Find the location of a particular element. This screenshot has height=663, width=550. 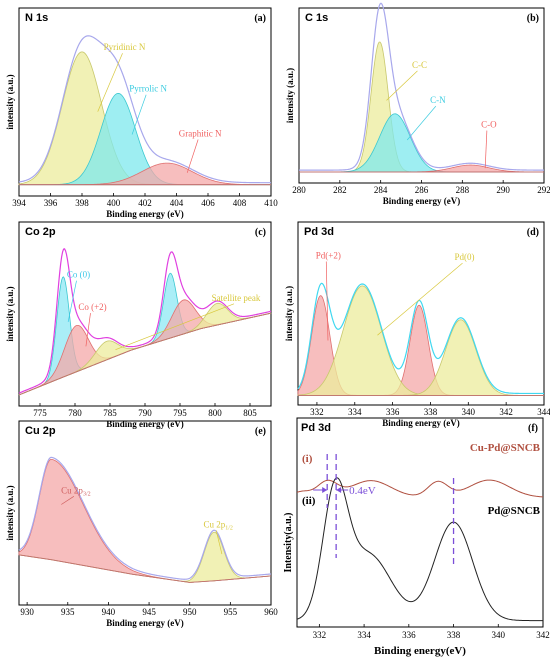

x-tick-label: 338 is located at coordinates (431, 412).